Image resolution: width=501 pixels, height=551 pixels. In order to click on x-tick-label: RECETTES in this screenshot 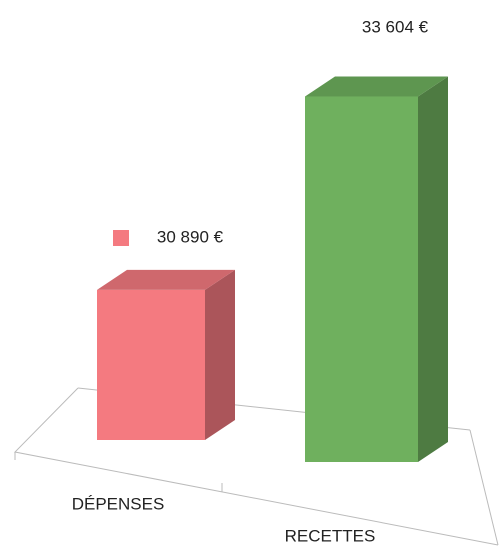, I will do `click(330, 535)`.